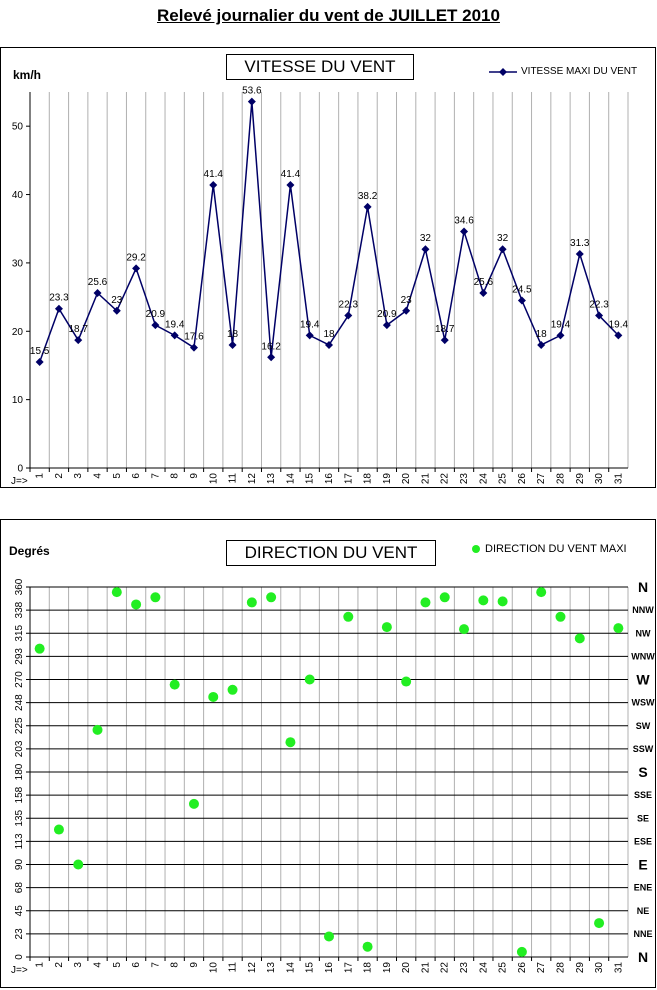 The width and height of the screenshot is (657, 990). I want to click on direction-y-tick-label: 270, so click(19, 679).